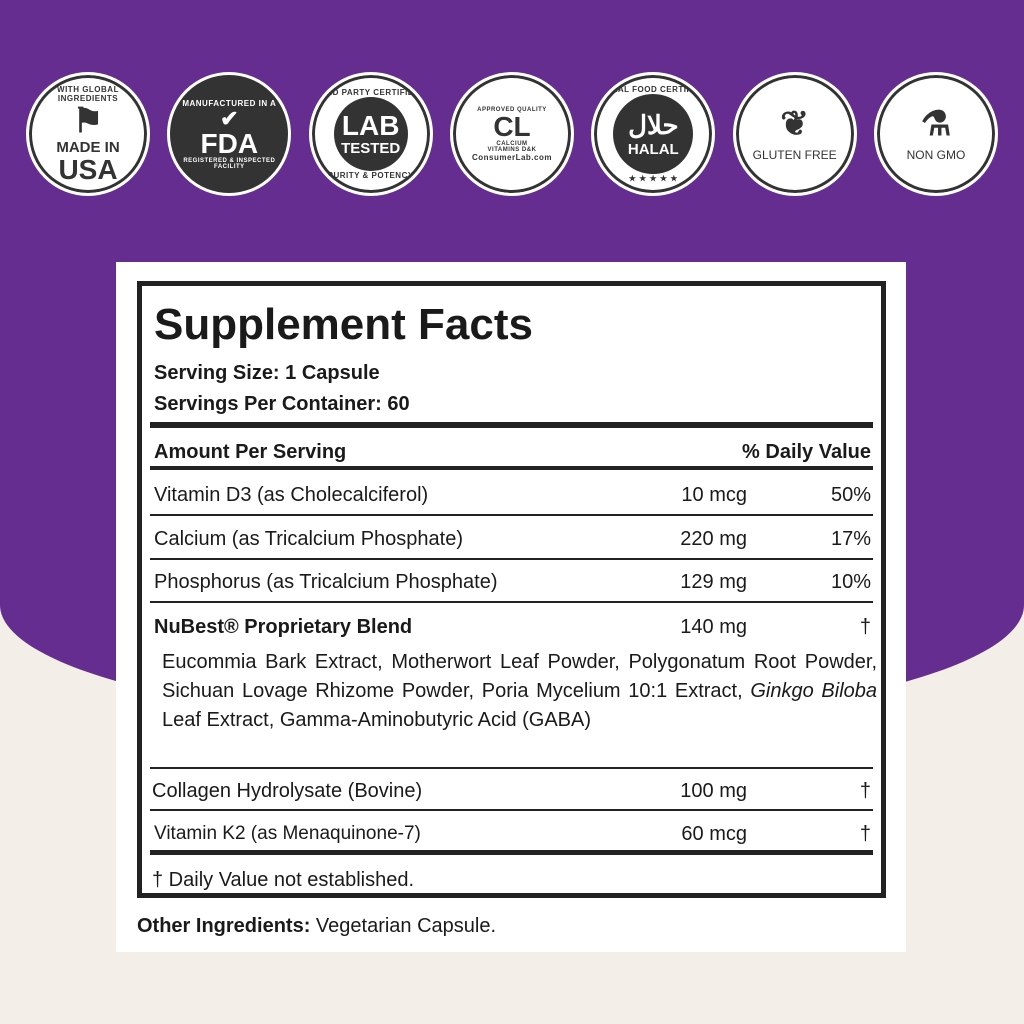  What do you see at coordinates (343, 324) in the screenshot?
I see `panel-title: Supplement Facts` at bounding box center [343, 324].